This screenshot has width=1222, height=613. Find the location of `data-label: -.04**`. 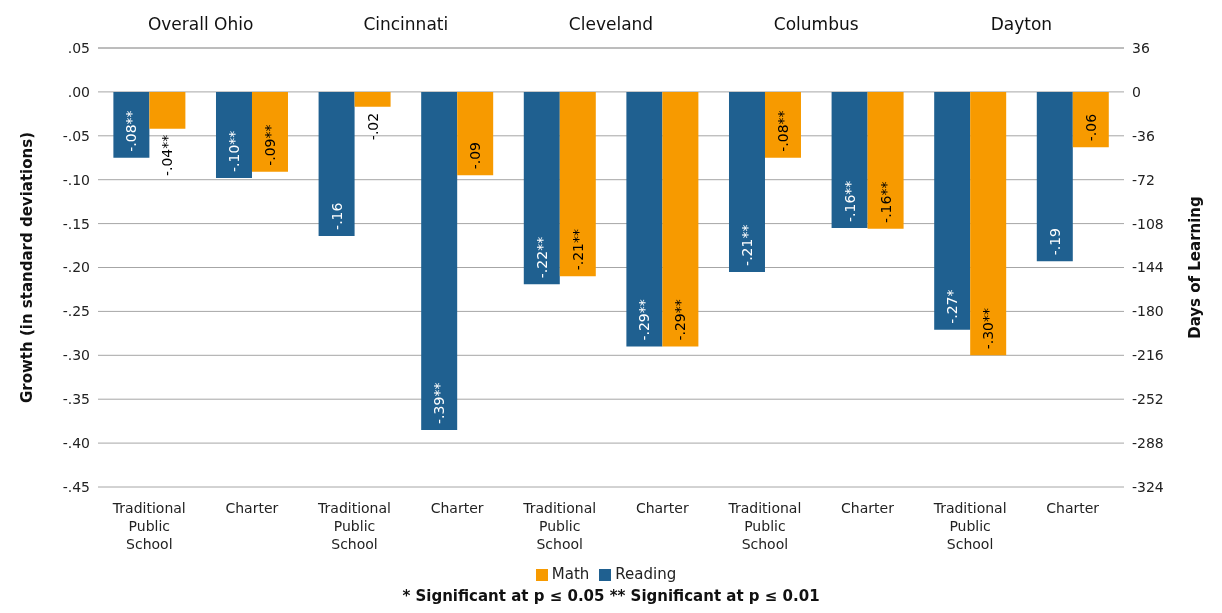

data-label: -.04** is located at coordinates (167, 155).